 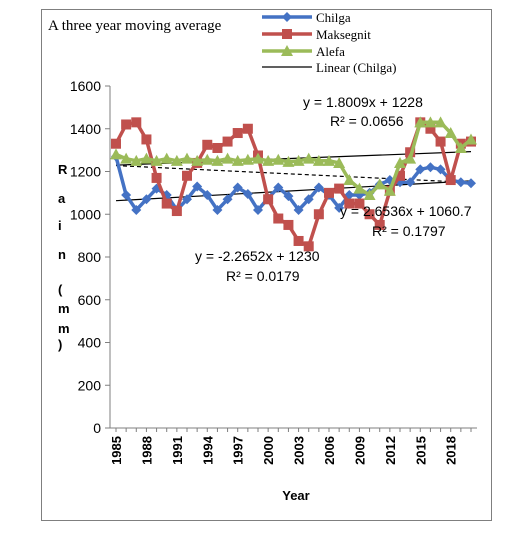 What do you see at coordinates (85, 214) in the screenshot?
I see `y-tick-label: 1000` at bounding box center [85, 214].